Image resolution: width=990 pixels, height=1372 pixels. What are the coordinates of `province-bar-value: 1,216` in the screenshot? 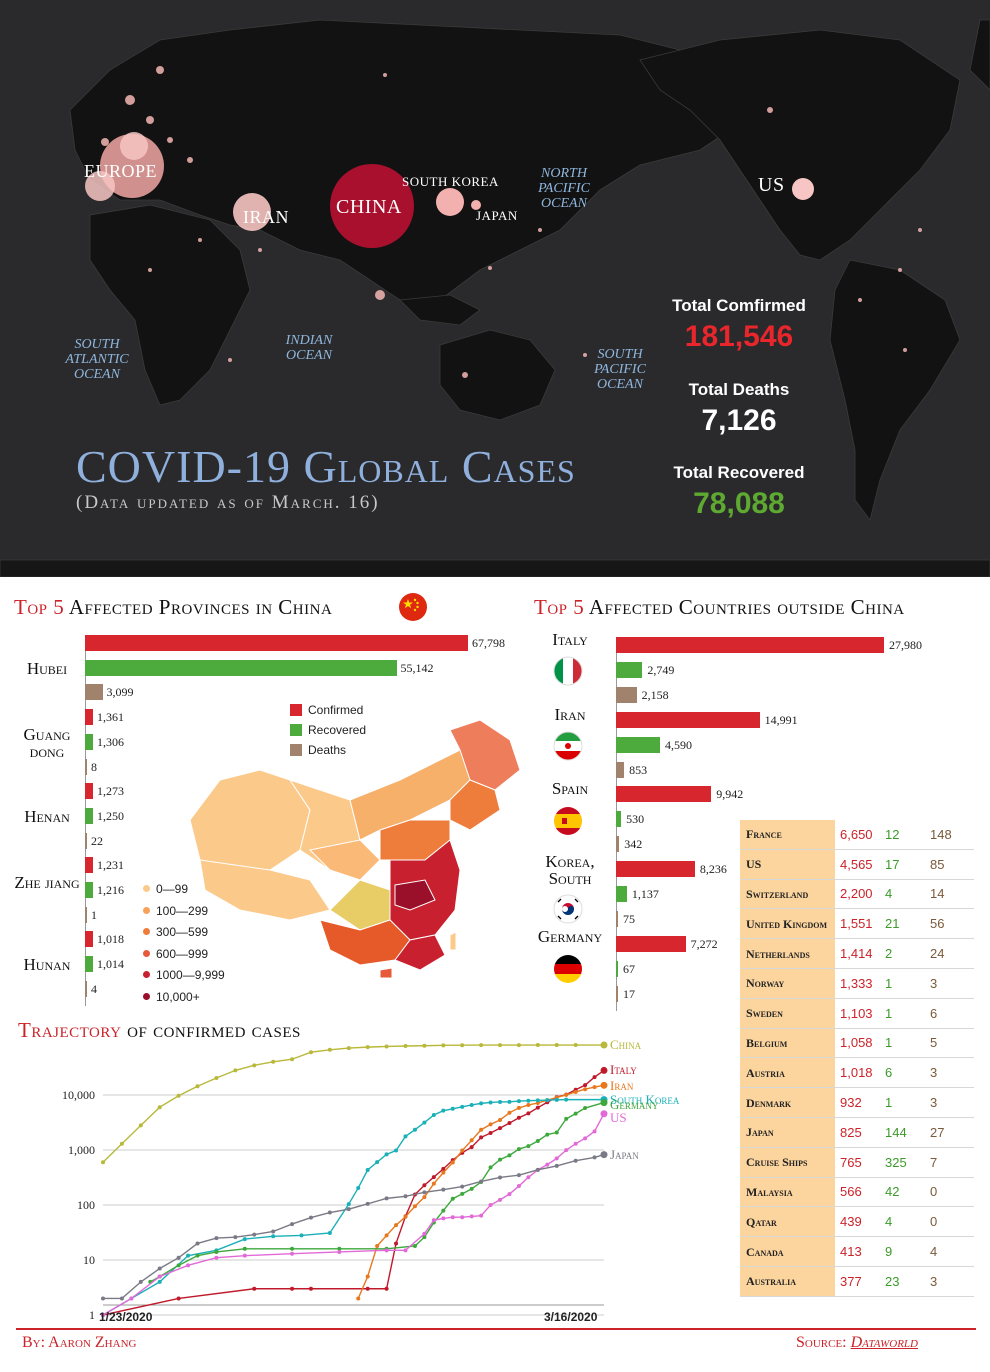 It's located at (110, 890).